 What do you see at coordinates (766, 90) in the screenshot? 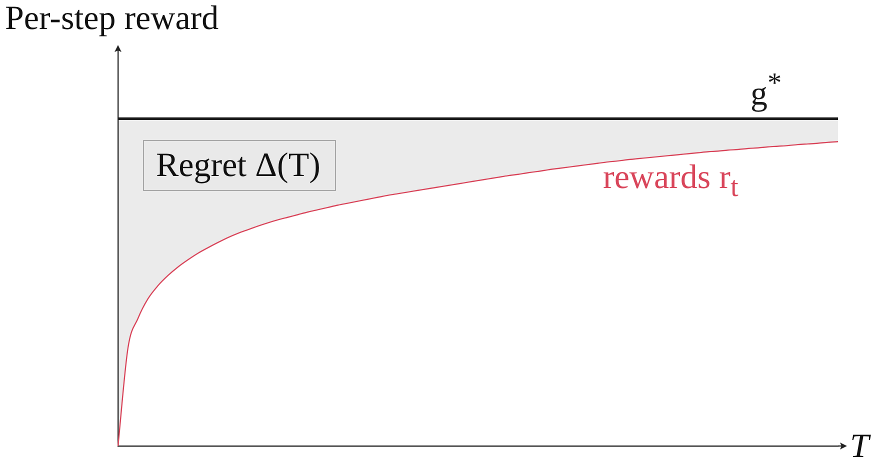
I see `series-label: g$^{*}$` at bounding box center [766, 90].